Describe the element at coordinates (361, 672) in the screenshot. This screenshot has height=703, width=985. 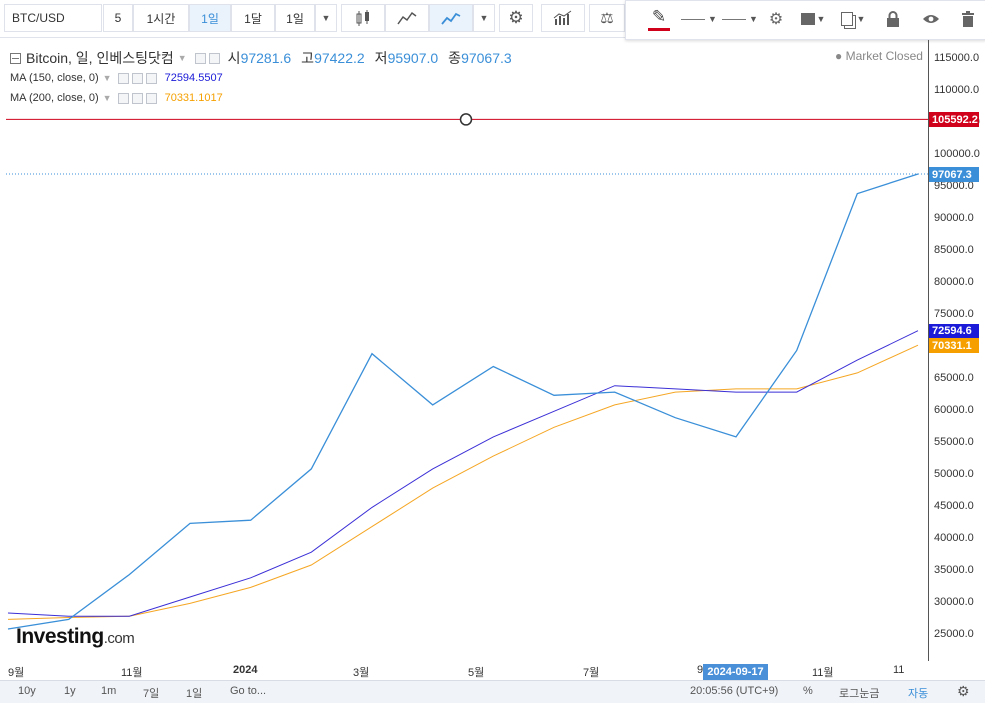
I see `x-tick-label: 3월` at that location.